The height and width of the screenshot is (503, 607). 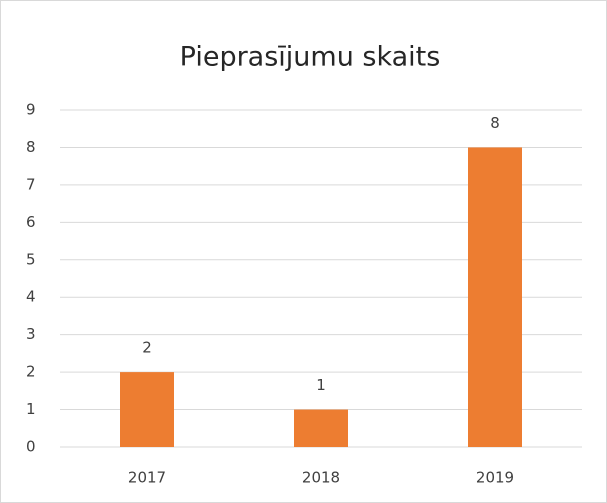 I want to click on chart-title: Pieprasījumu skaits, so click(x=310, y=57).